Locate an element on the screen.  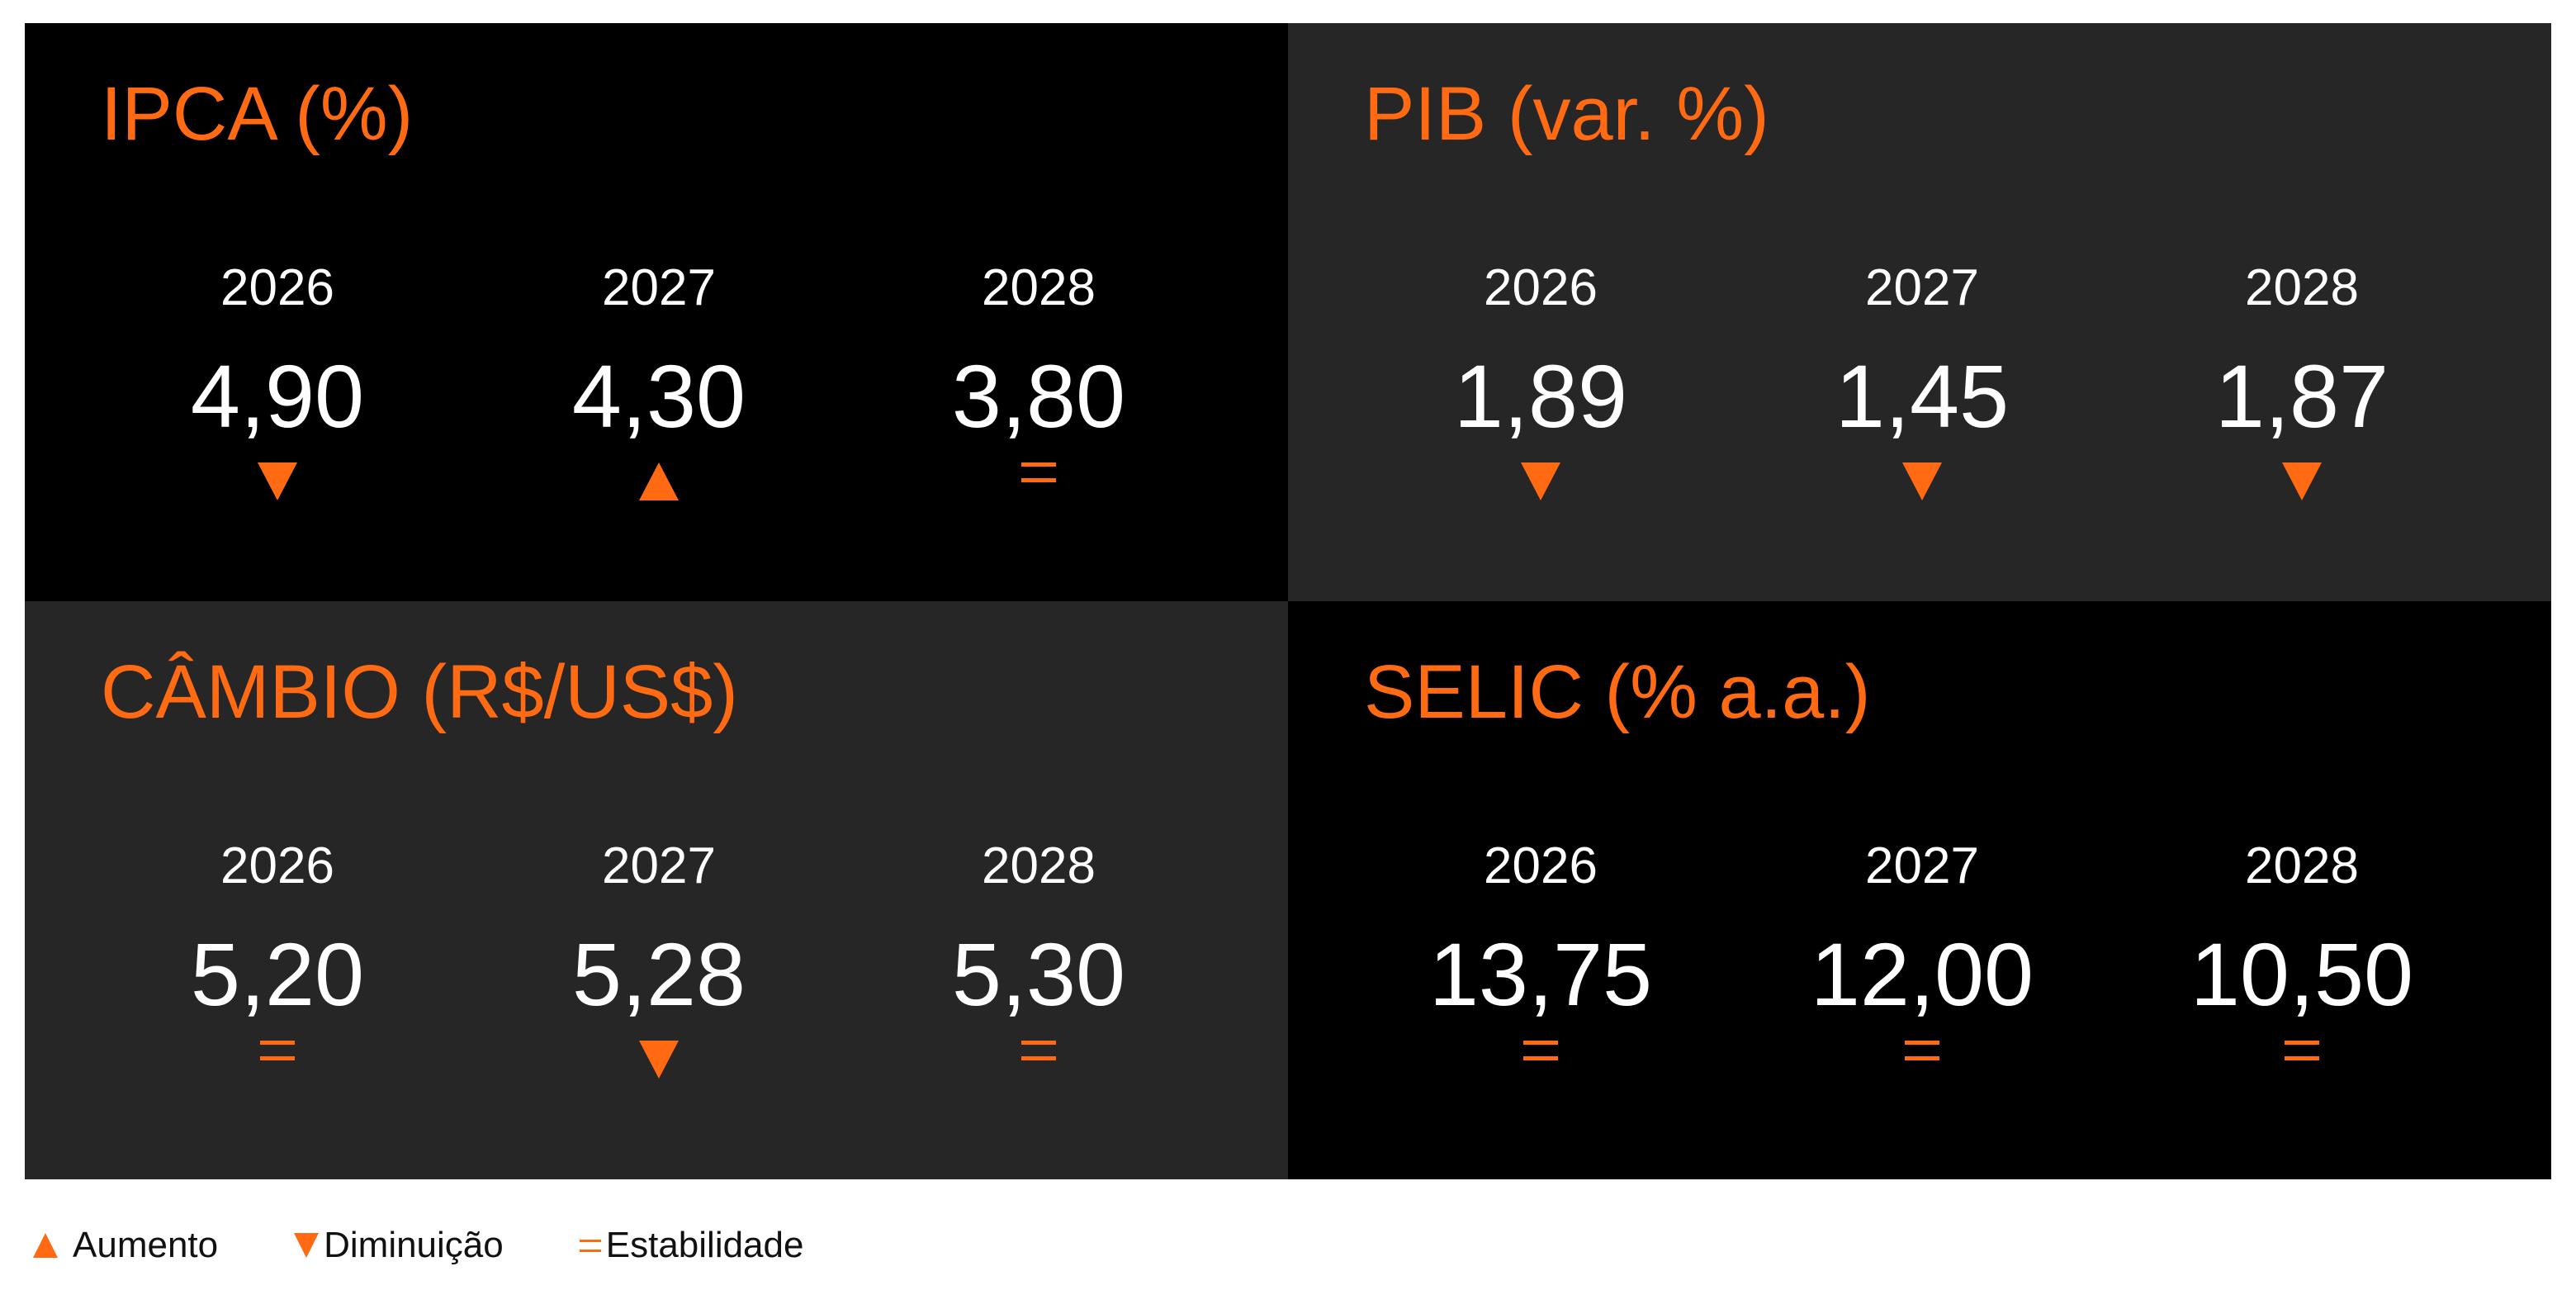
projection-value: 1,87 is located at coordinates (2301, 396).